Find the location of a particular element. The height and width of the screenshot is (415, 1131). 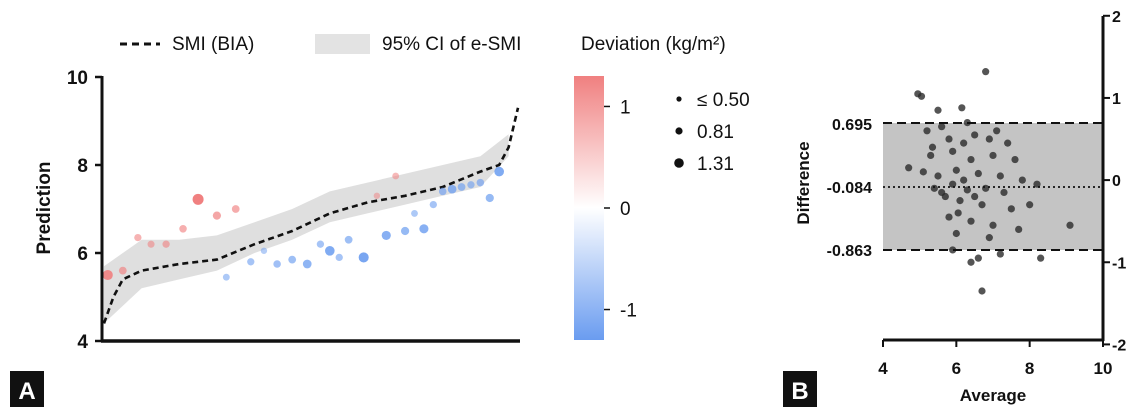

y-ticks-b: 2 1 0 -1 -2 is located at coordinates (1114, 181).